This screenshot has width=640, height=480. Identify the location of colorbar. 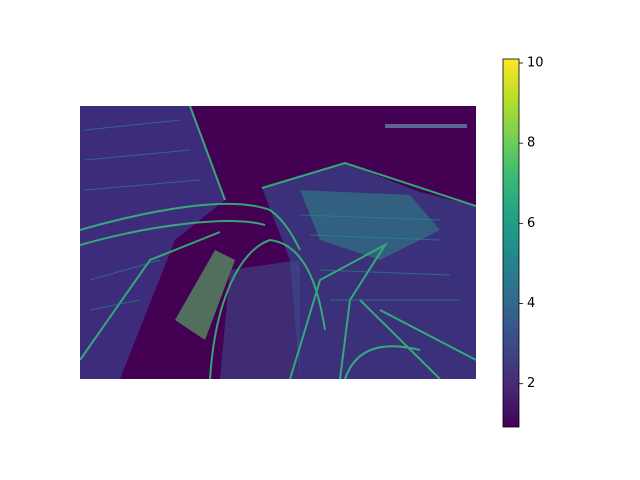
(511, 243).